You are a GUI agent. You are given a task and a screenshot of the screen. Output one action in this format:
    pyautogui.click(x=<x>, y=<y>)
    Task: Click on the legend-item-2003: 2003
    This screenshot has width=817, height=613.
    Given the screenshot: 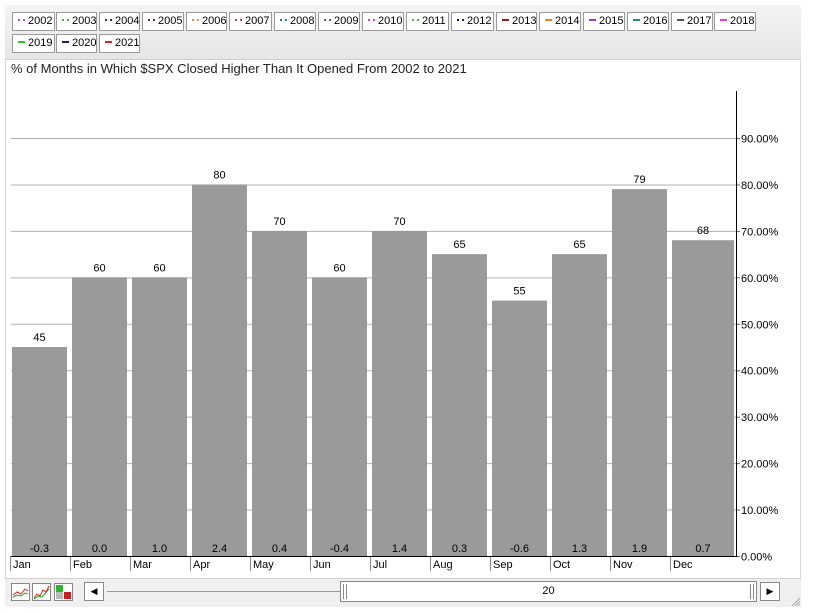 What is the action you would take?
    pyautogui.click(x=76, y=21)
    